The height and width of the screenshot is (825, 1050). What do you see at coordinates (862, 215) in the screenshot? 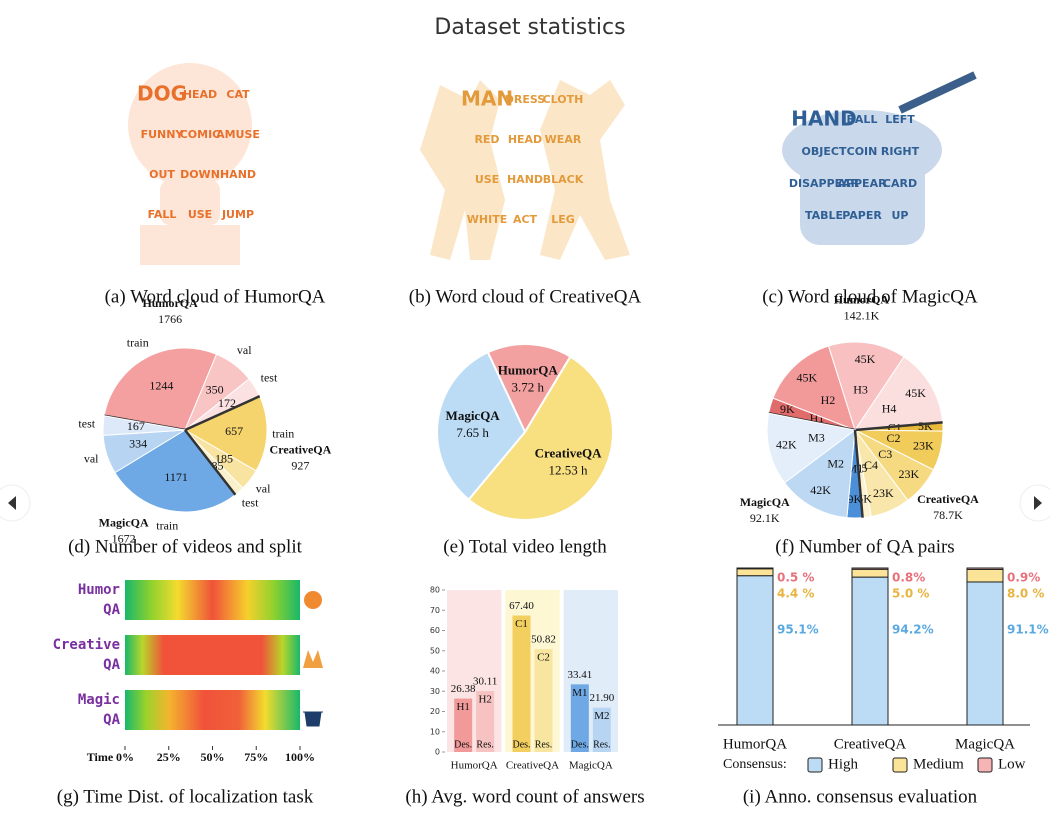
I see `cloud-word: PAPER` at bounding box center [862, 215].